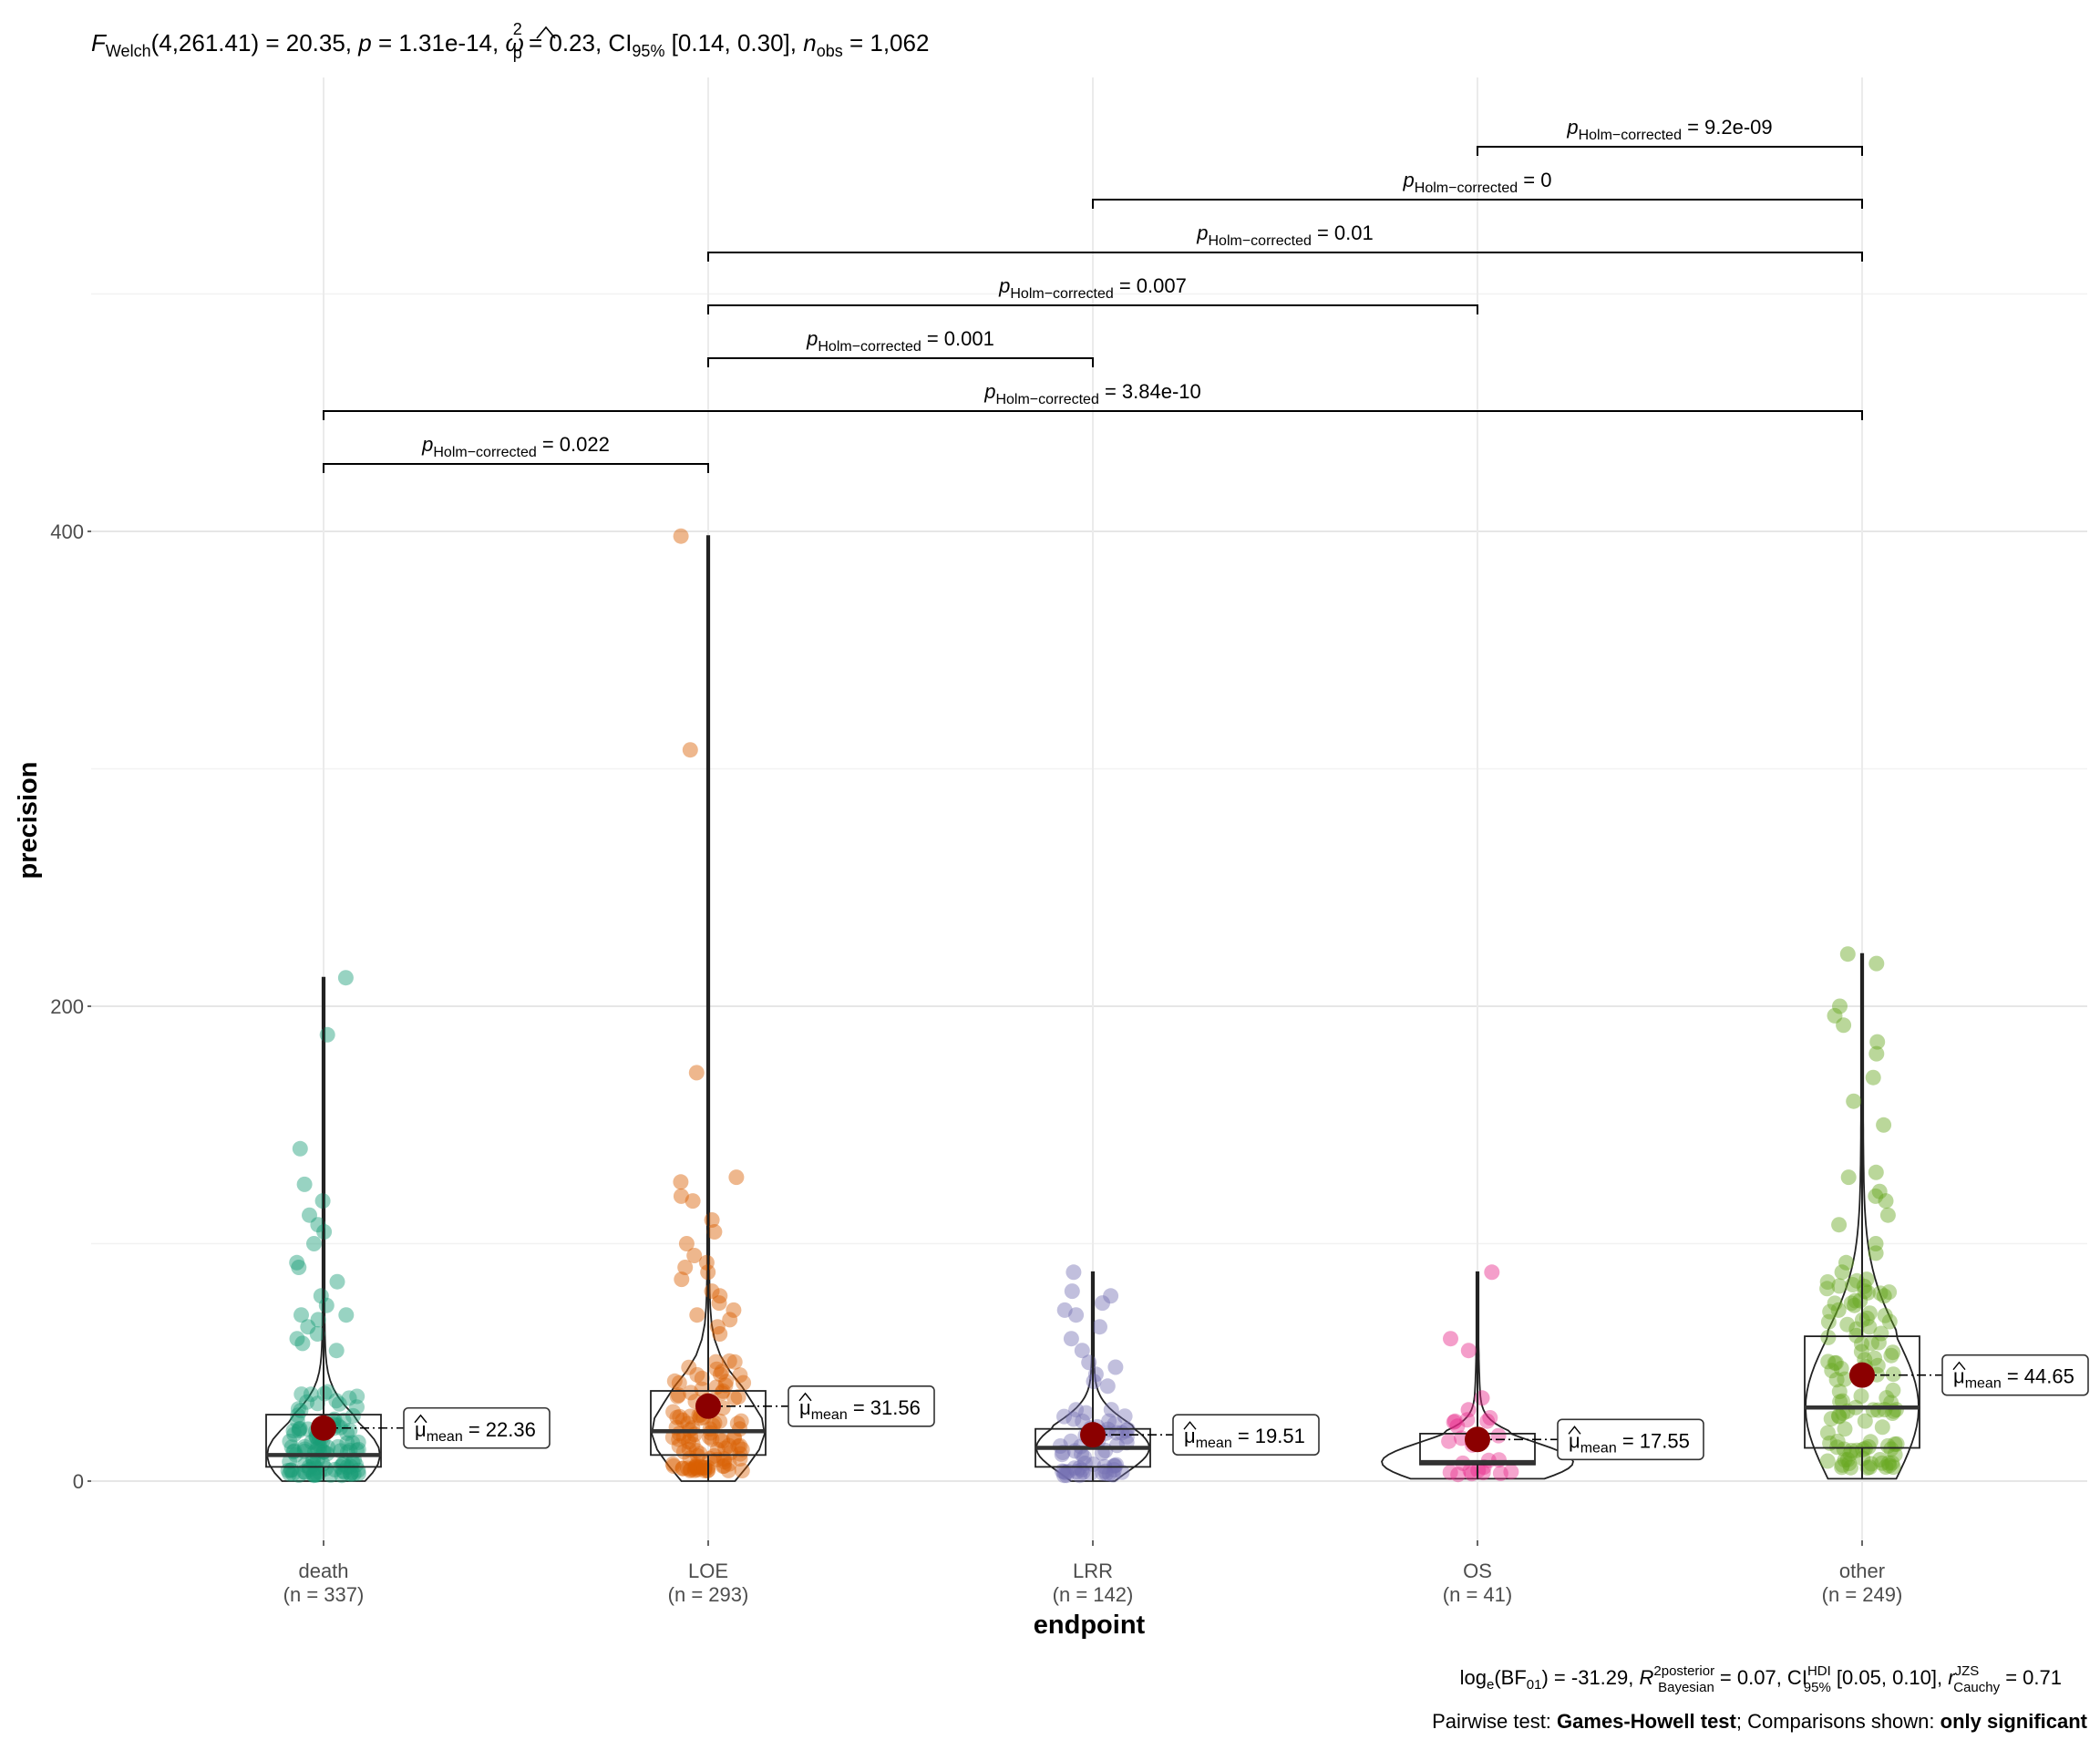 The width and height of the screenshot is (2100, 1750). What do you see at coordinates (1669, 130) in the screenshot?
I see `bracket-label: pHolm−corrected = 9.2e-09` at bounding box center [1669, 130].